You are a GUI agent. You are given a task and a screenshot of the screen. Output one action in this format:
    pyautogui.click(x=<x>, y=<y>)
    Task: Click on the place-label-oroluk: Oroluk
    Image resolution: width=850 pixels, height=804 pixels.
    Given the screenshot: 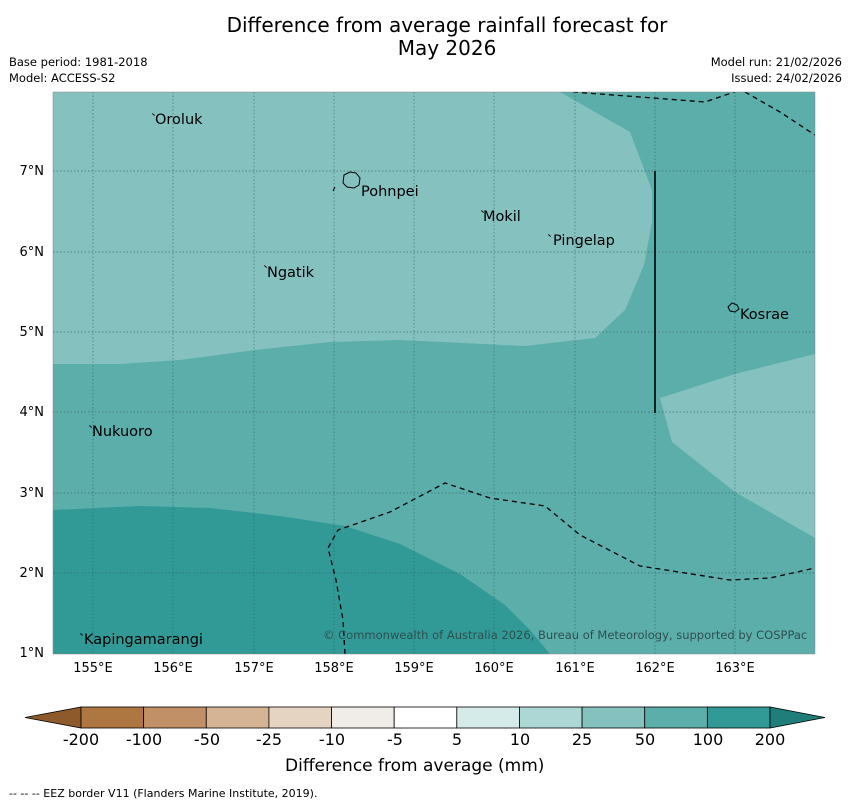 What is the action you would take?
    pyautogui.click(x=179, y=120)
    